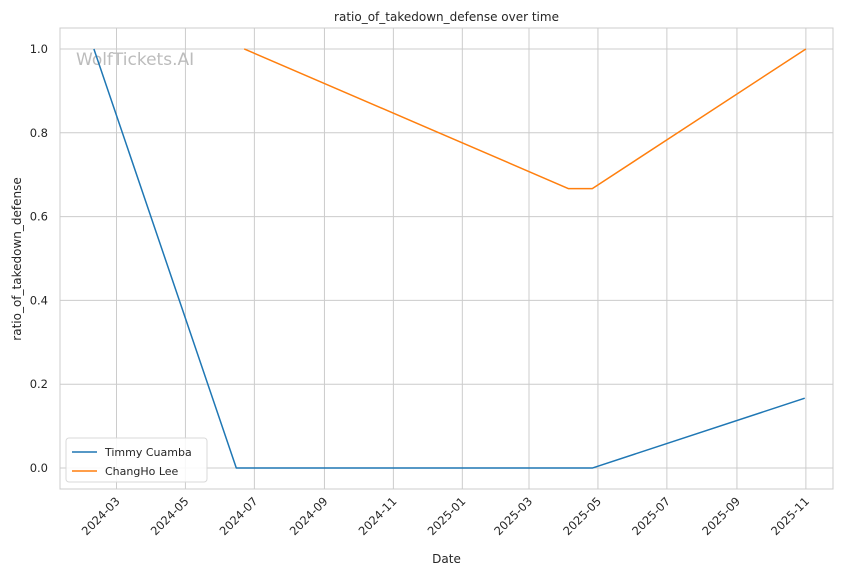 Image resolution: width=844 pixels, height=575 pixels. What do you see at coordinates (39, 300) in the screenshot?
I see `y-tick-label: 0.4` at bounding box center [39, 300].